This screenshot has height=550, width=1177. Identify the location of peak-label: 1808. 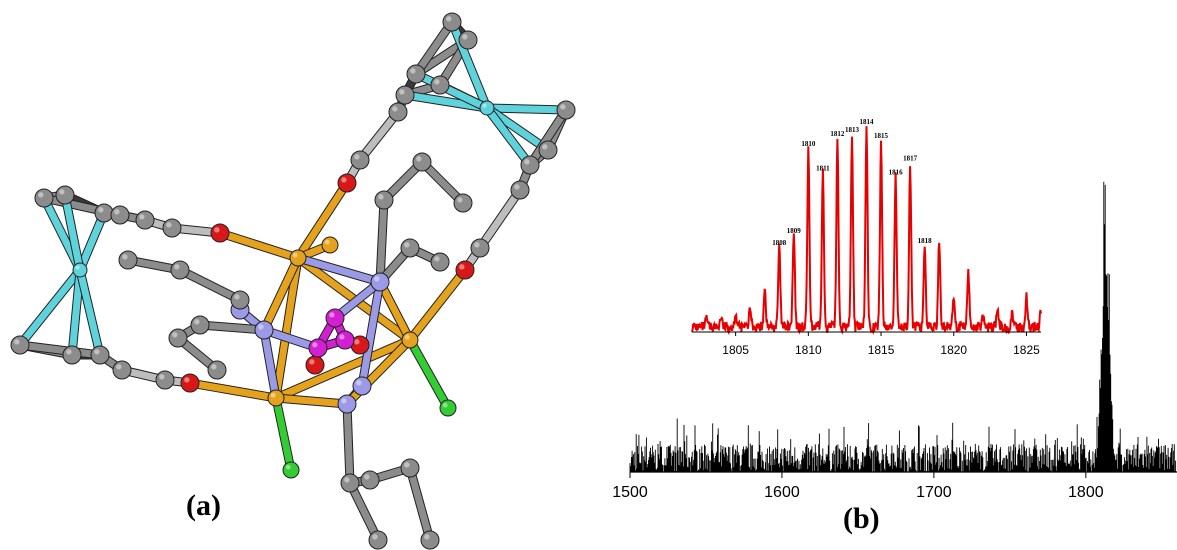
(779, 243).